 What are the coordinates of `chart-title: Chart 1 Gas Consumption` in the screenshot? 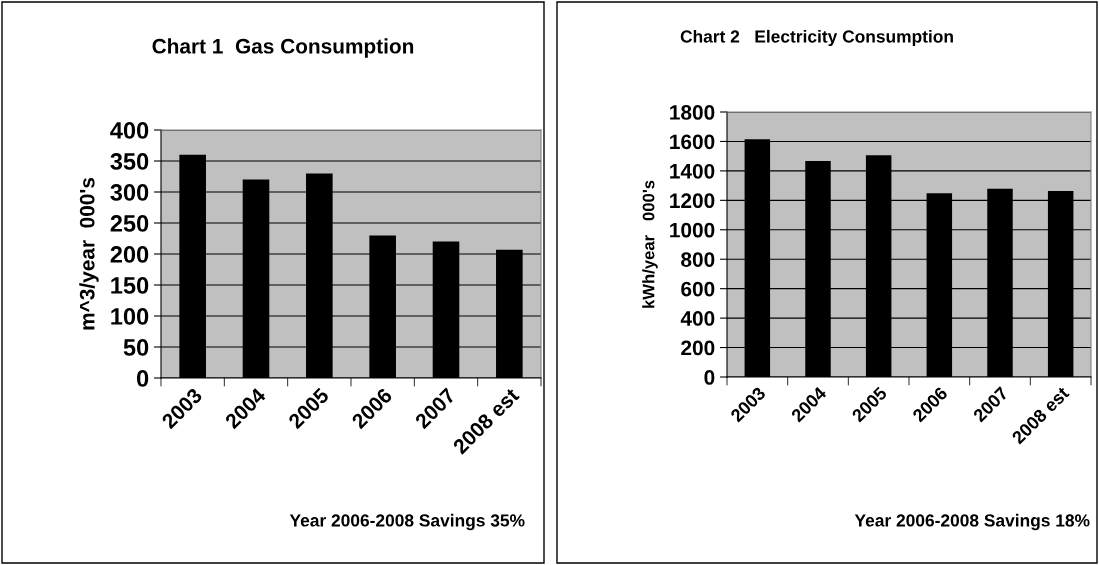 It's located at (283, 48).